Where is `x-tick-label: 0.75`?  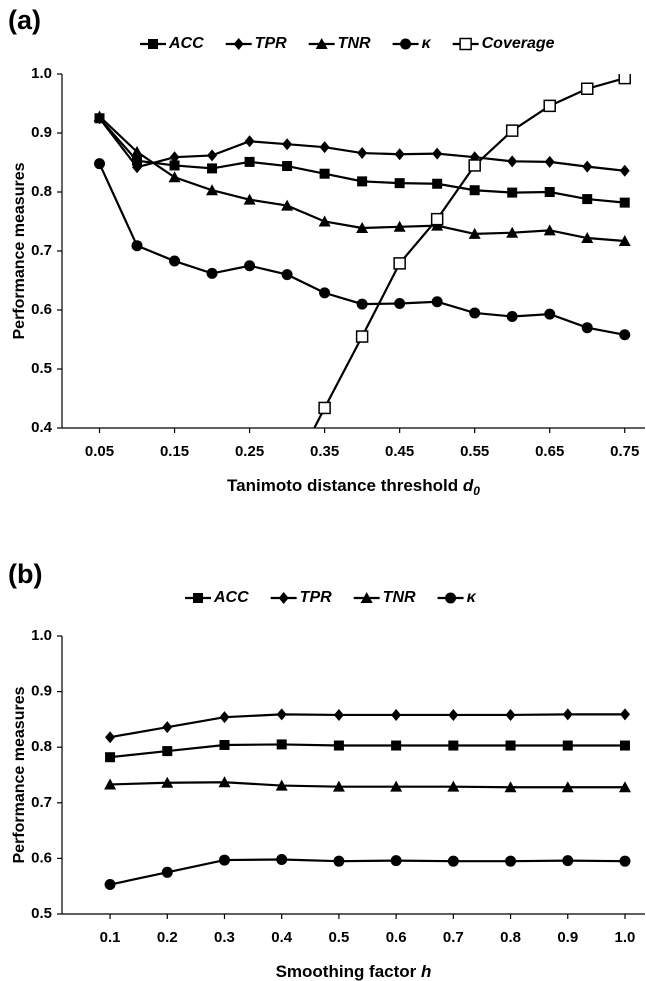 x-tick-label: 0.75 is located at coordinates (624, 451).